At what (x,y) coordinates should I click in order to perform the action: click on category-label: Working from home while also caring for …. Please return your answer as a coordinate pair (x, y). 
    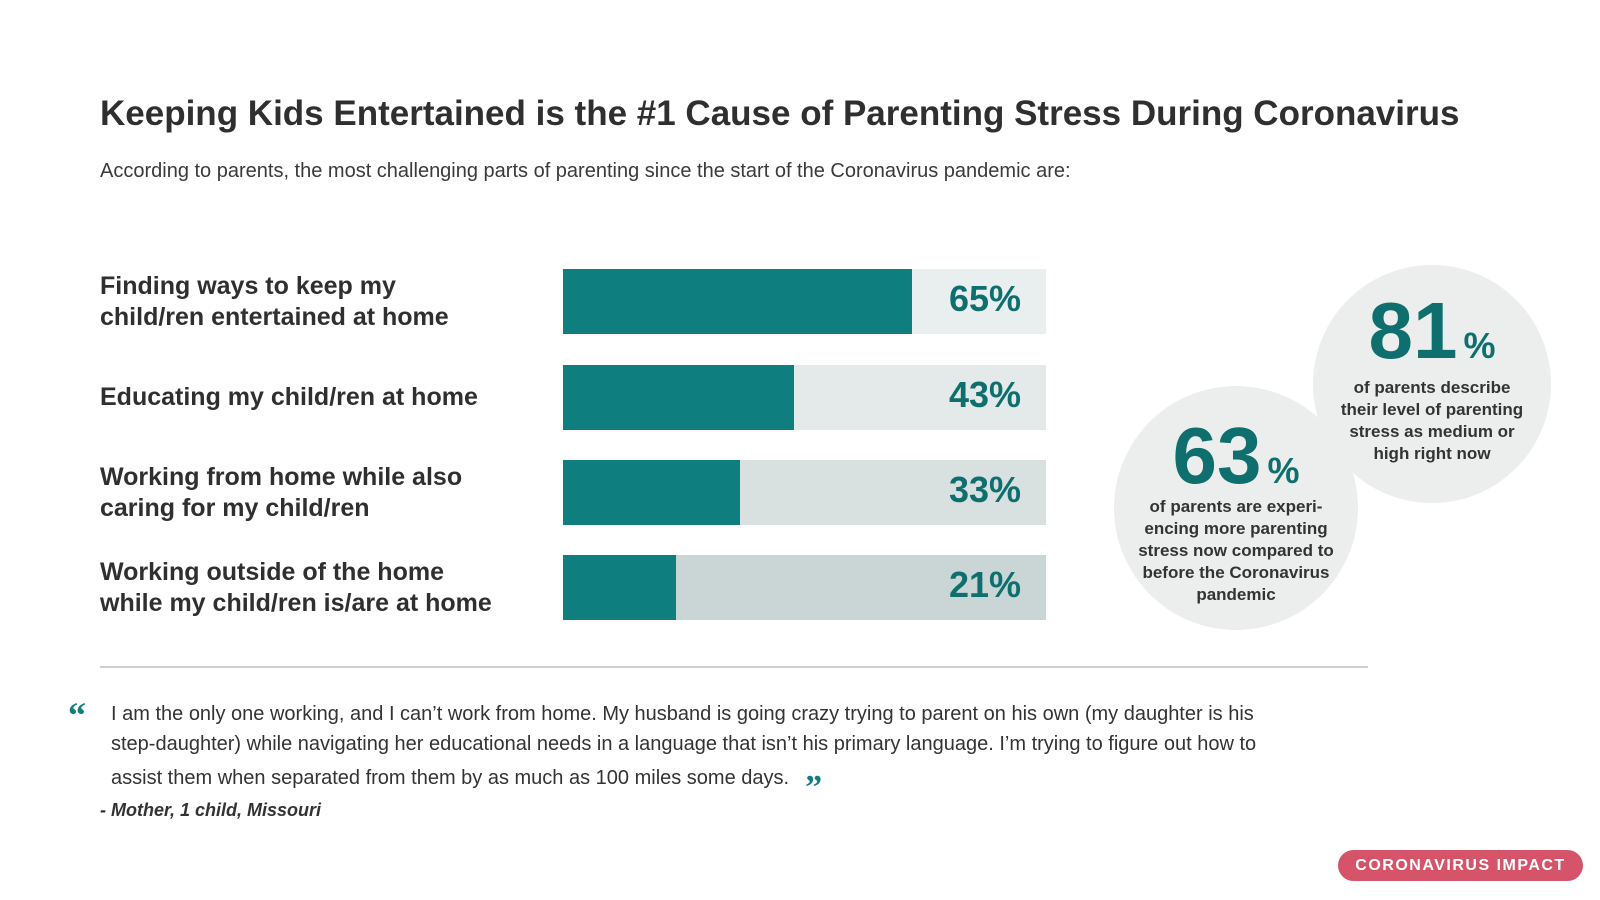
    Looking at the image, I should click on (281, 492).